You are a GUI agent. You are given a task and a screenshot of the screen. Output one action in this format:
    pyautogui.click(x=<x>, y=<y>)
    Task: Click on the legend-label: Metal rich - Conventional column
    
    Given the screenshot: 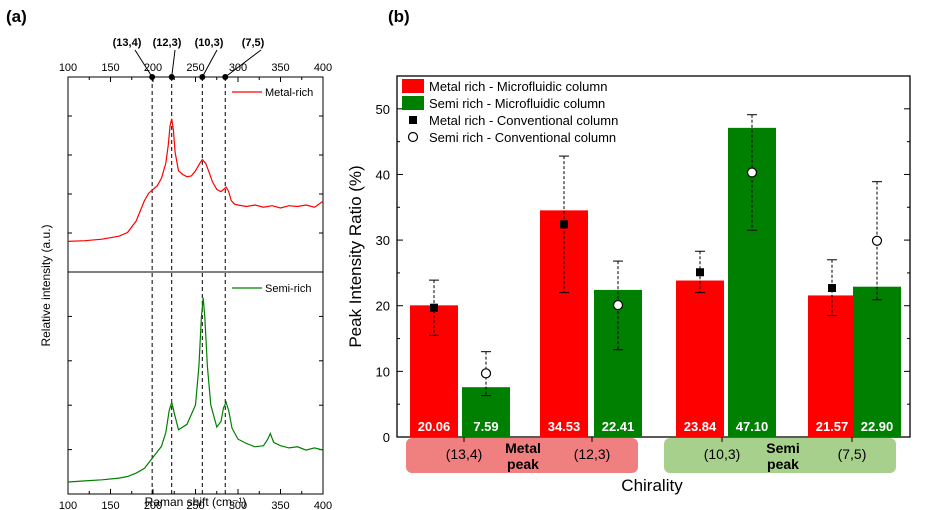 What is the action you would take?
    pyautogui.click(x=523, y=120)
    